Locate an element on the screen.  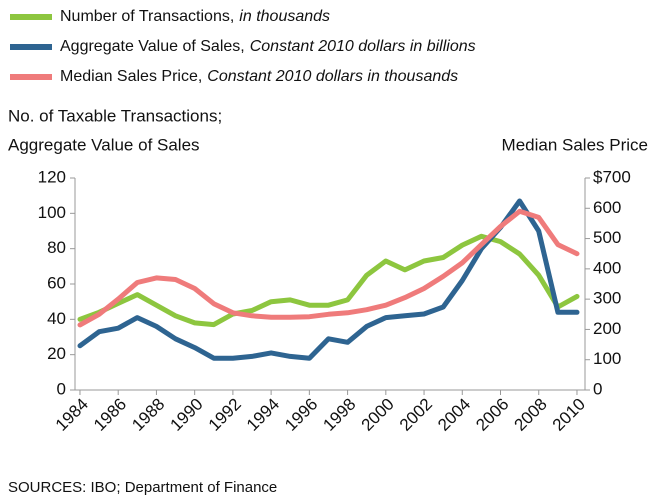
legend-unit: Constant 2010 dollars in billions is located at coordinates (363, 46).